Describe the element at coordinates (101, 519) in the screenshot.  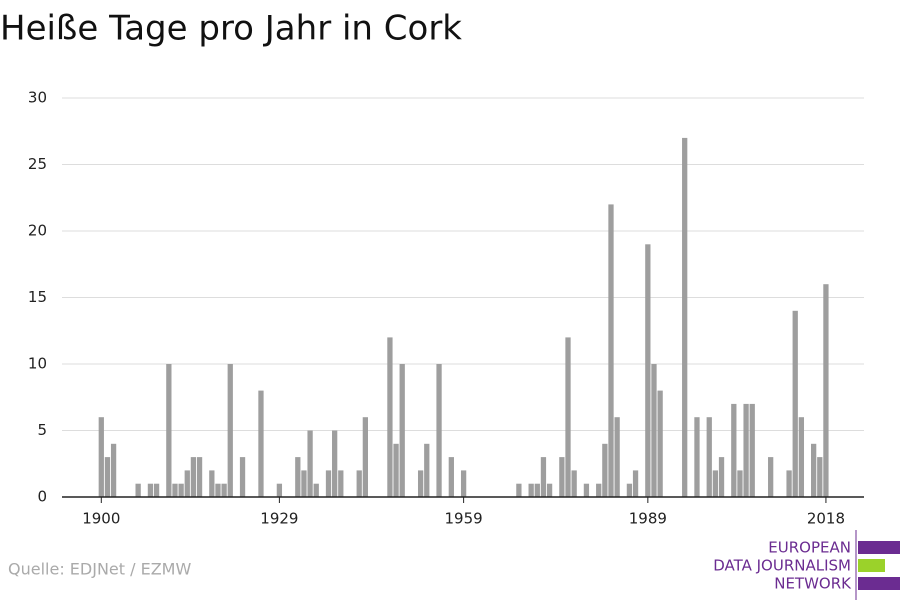
I see `x-tick-label: 1900` at that location.